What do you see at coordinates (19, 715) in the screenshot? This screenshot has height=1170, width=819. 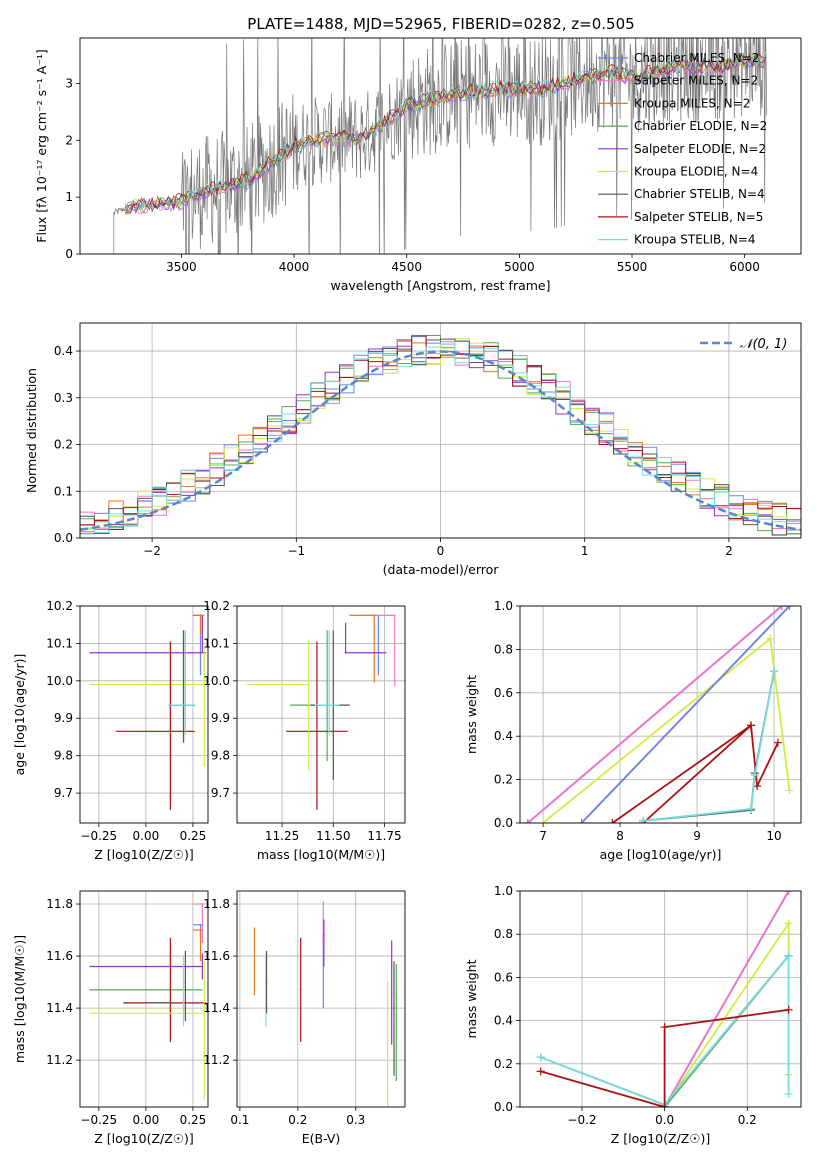 I see `y-axis-label: age [log10(age/yr)]` at bounding box center [19, 715].